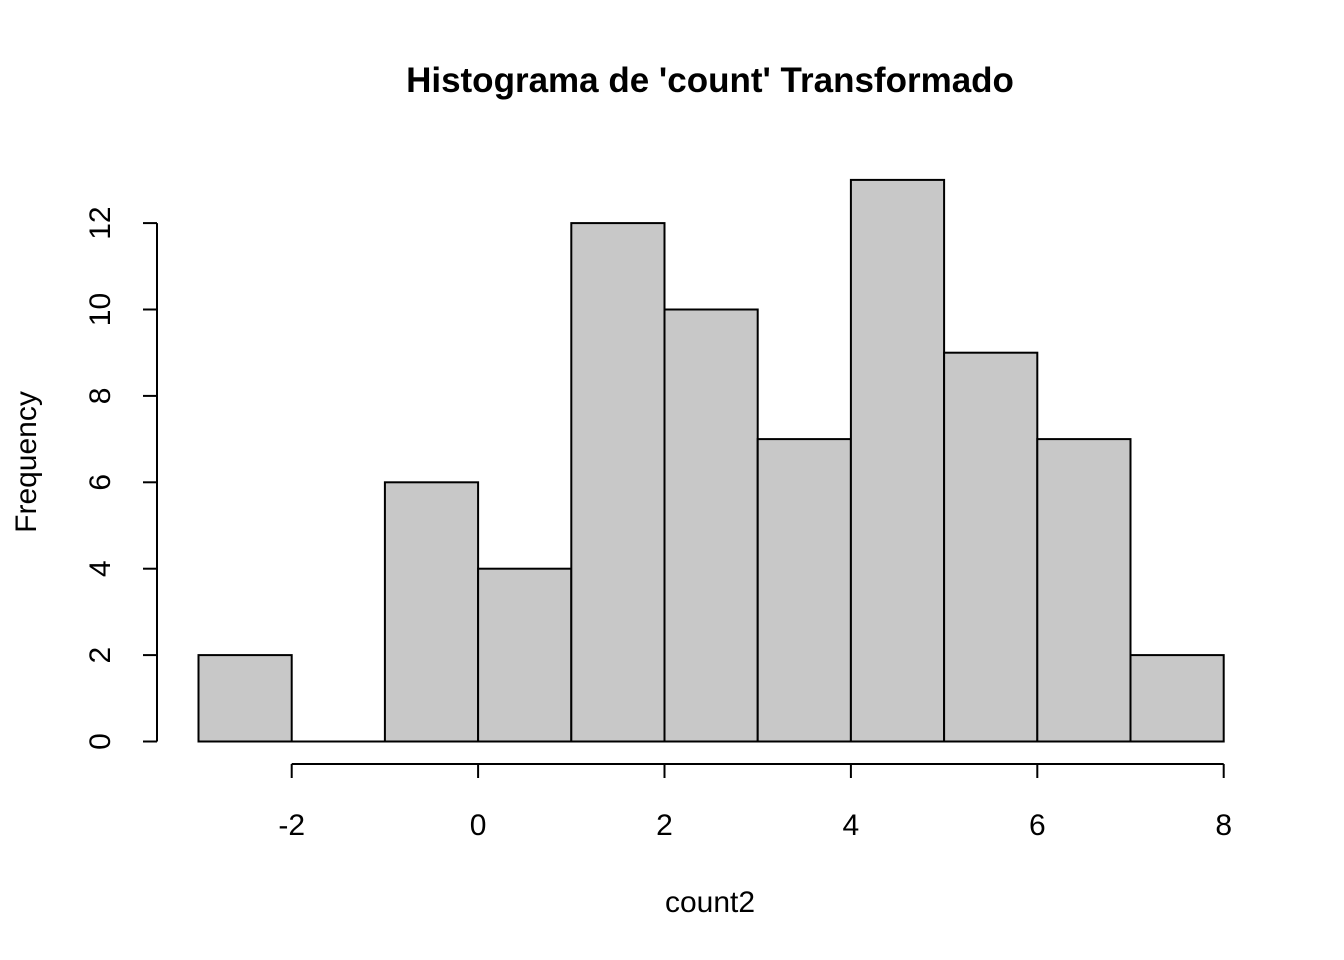 Image resolution: width=1344 pixels, height=960 pixels. Describe the element at coordinates (710, 80) in the screenshot. I see `chart-title: Histograma de 'count' Transformado` at that location.